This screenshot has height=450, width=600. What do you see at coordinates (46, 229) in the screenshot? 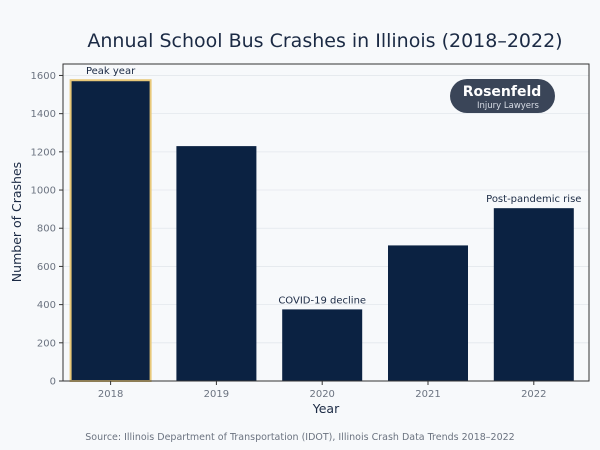
I see `y-tick-label: 800` at bounding box center [46, 229].